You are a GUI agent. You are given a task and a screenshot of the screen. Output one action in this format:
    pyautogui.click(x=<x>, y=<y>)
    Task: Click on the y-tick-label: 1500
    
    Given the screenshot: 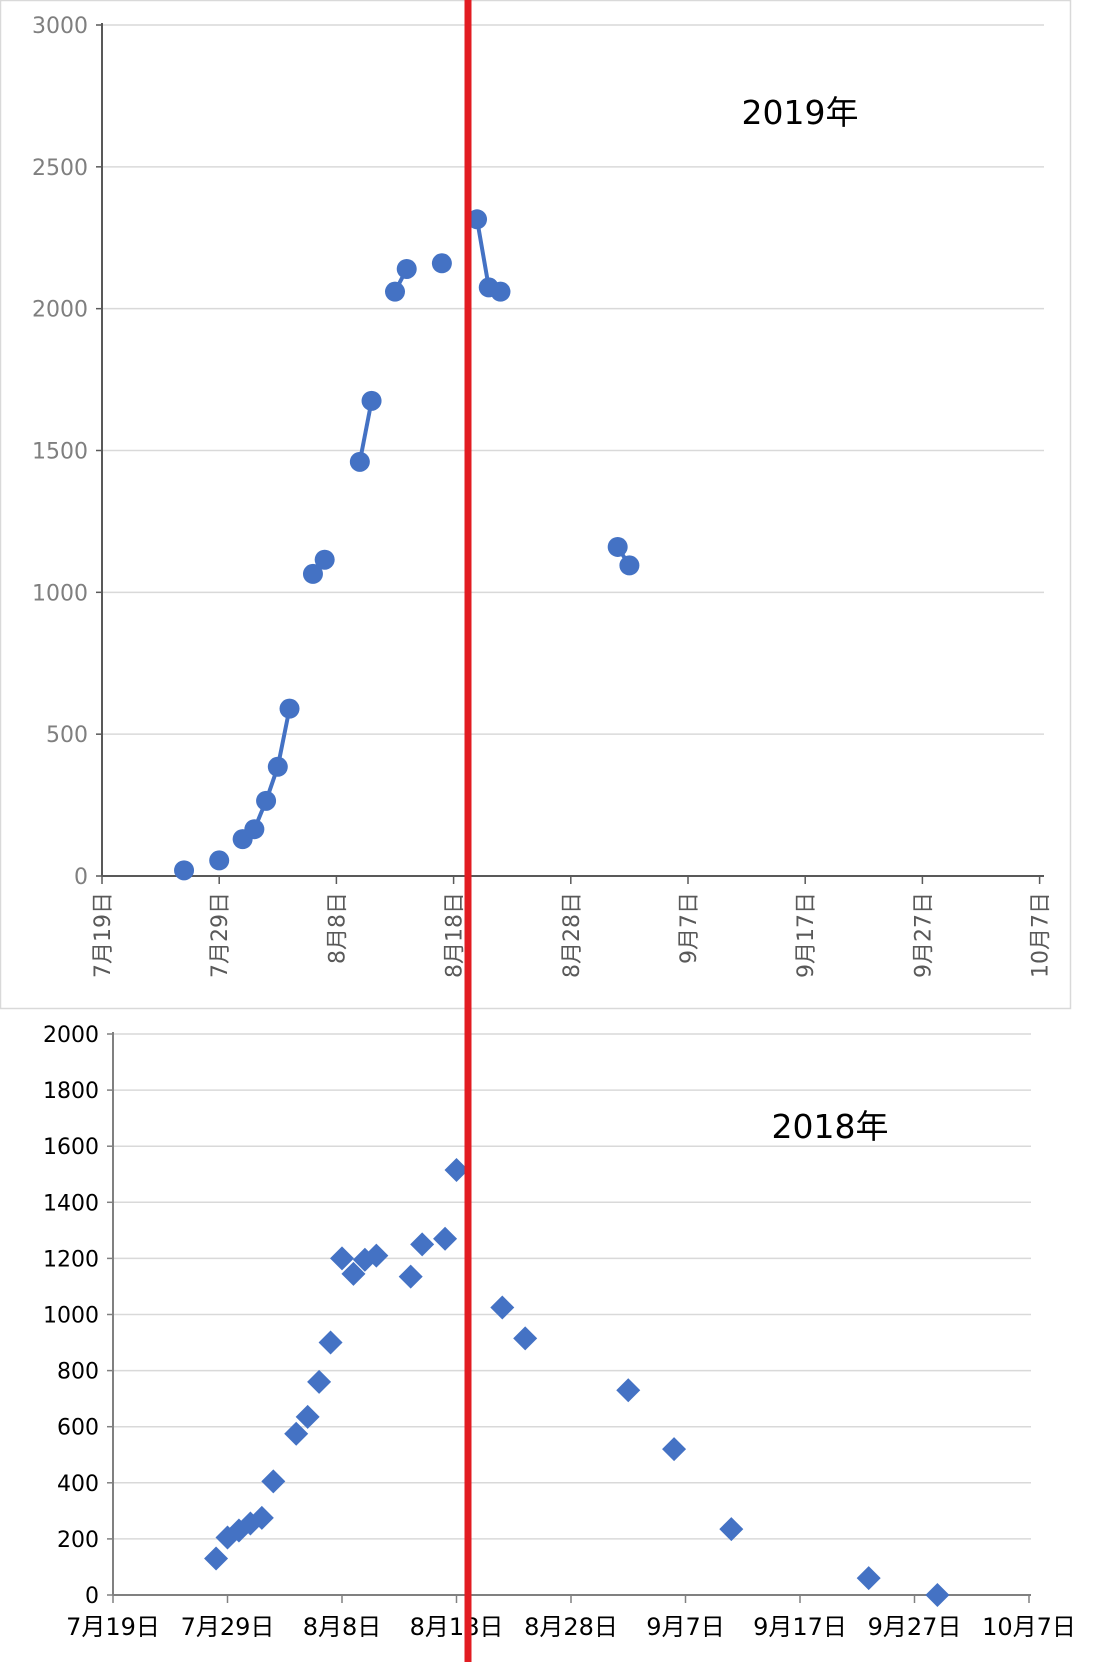 What is the action you would take?
    pyautogui.click(x=60, y=452)
    